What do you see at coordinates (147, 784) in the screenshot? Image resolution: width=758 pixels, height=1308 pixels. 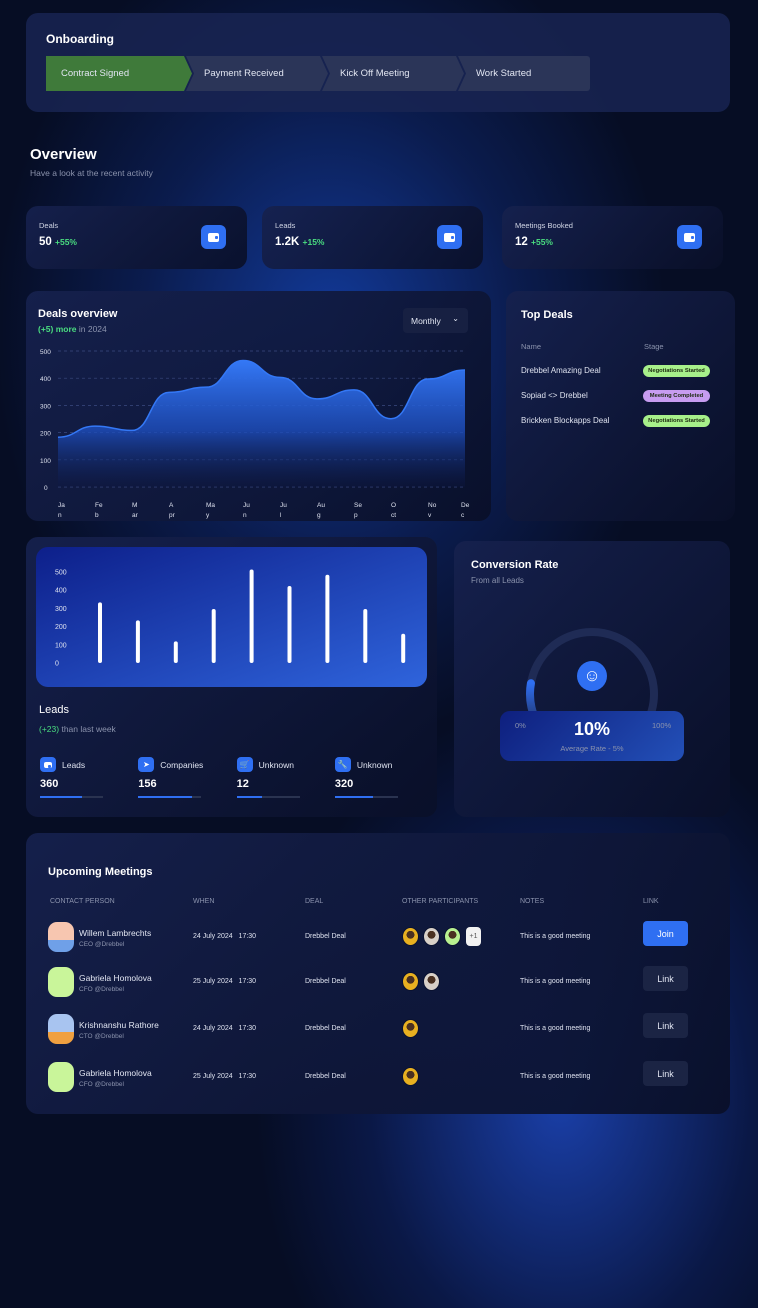 I see `lead-stat-value: 156` at bounding box center [147, 784].